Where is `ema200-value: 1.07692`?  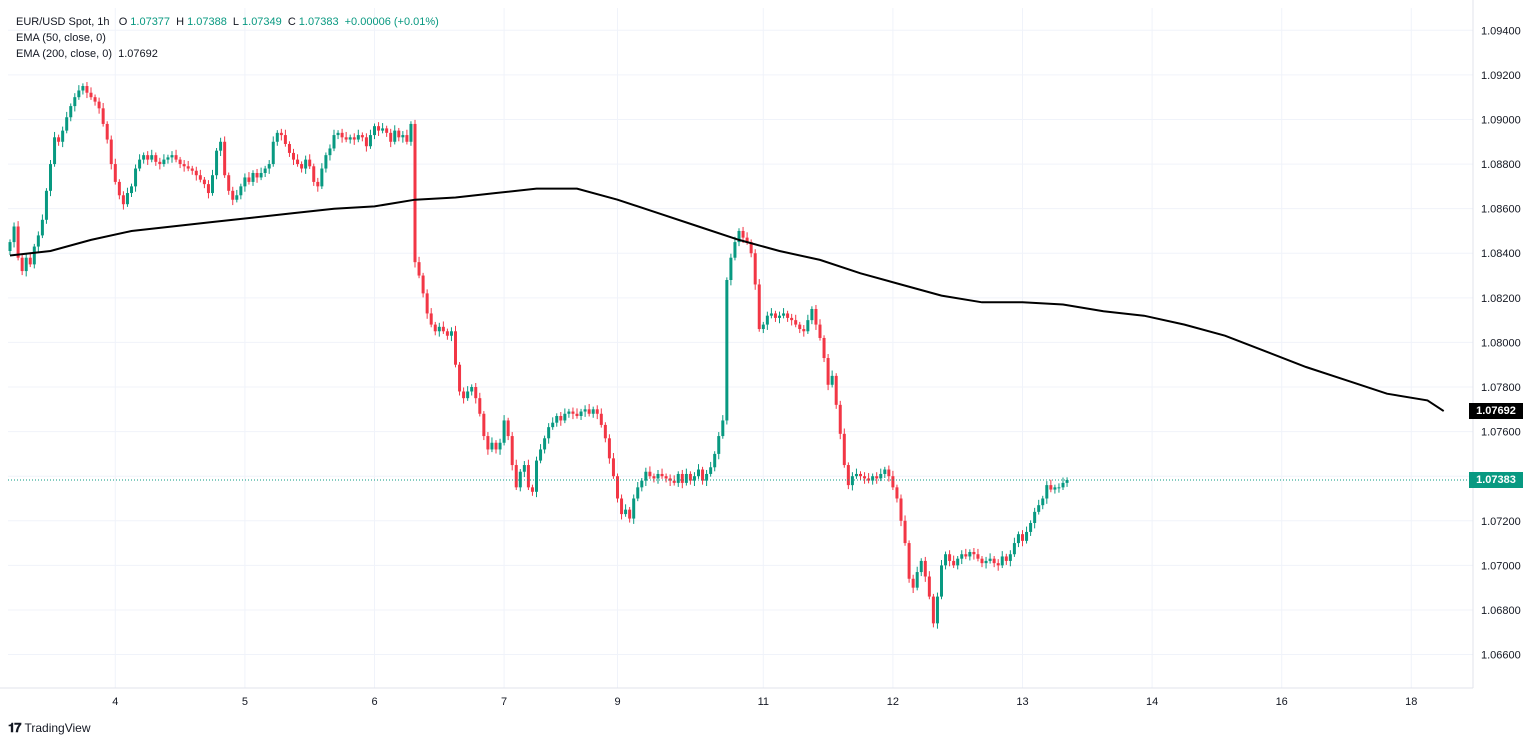
ema200-value: 1.07692 is located at coordinates (138, 54).